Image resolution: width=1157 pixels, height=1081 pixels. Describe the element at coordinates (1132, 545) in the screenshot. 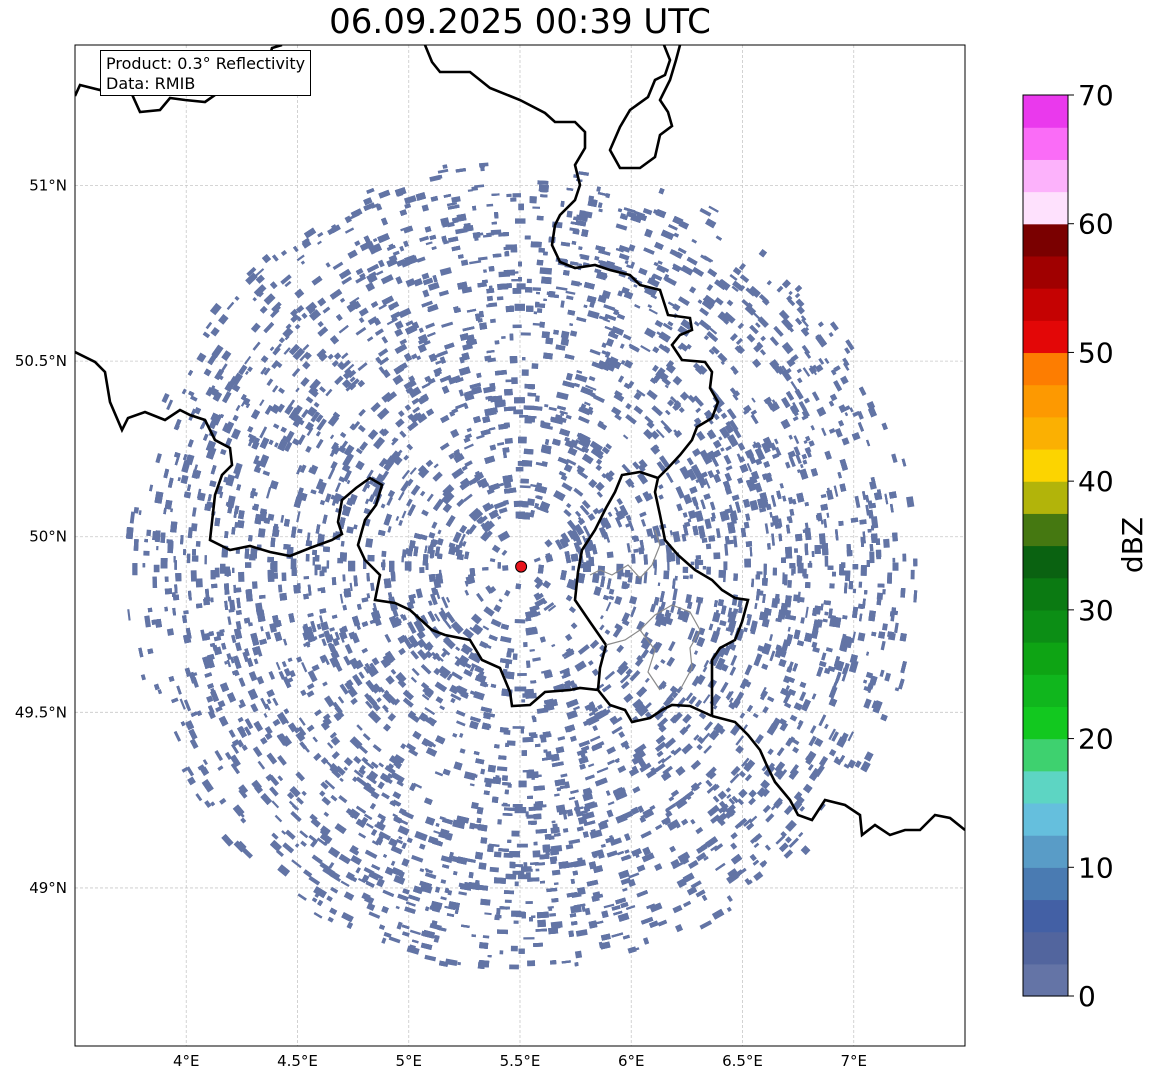

I see `colorbar-label: dBZ` at that location.